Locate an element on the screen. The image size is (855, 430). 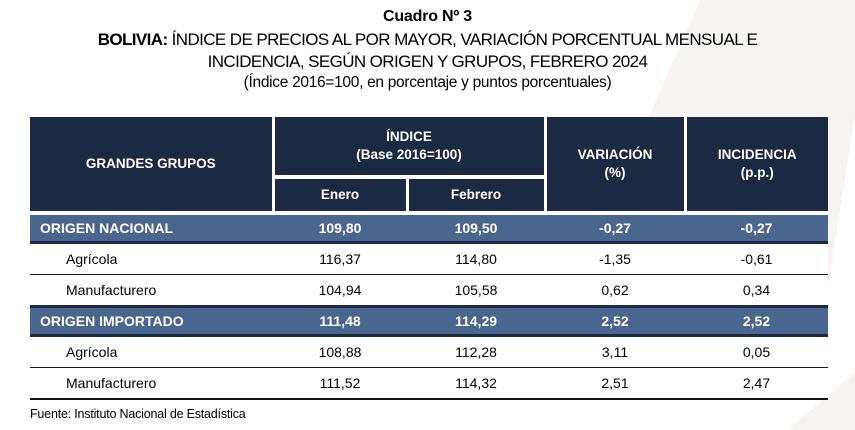
table-row-importado-agricola: Agrícola 108,88 112,28 3,11 0,05 is located at coordinates (429, 351).